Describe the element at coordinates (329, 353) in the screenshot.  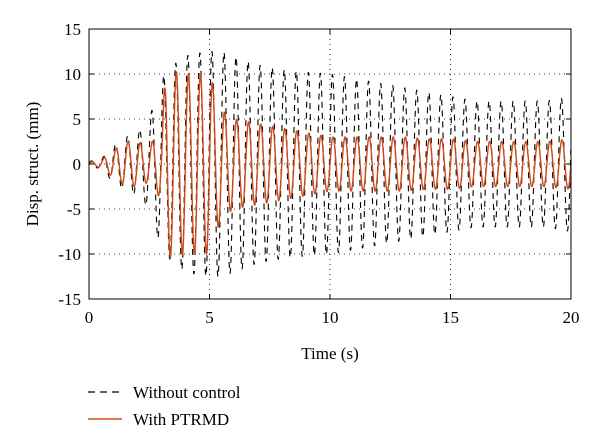
I see `x-axis-label: Time (s)` at that location.